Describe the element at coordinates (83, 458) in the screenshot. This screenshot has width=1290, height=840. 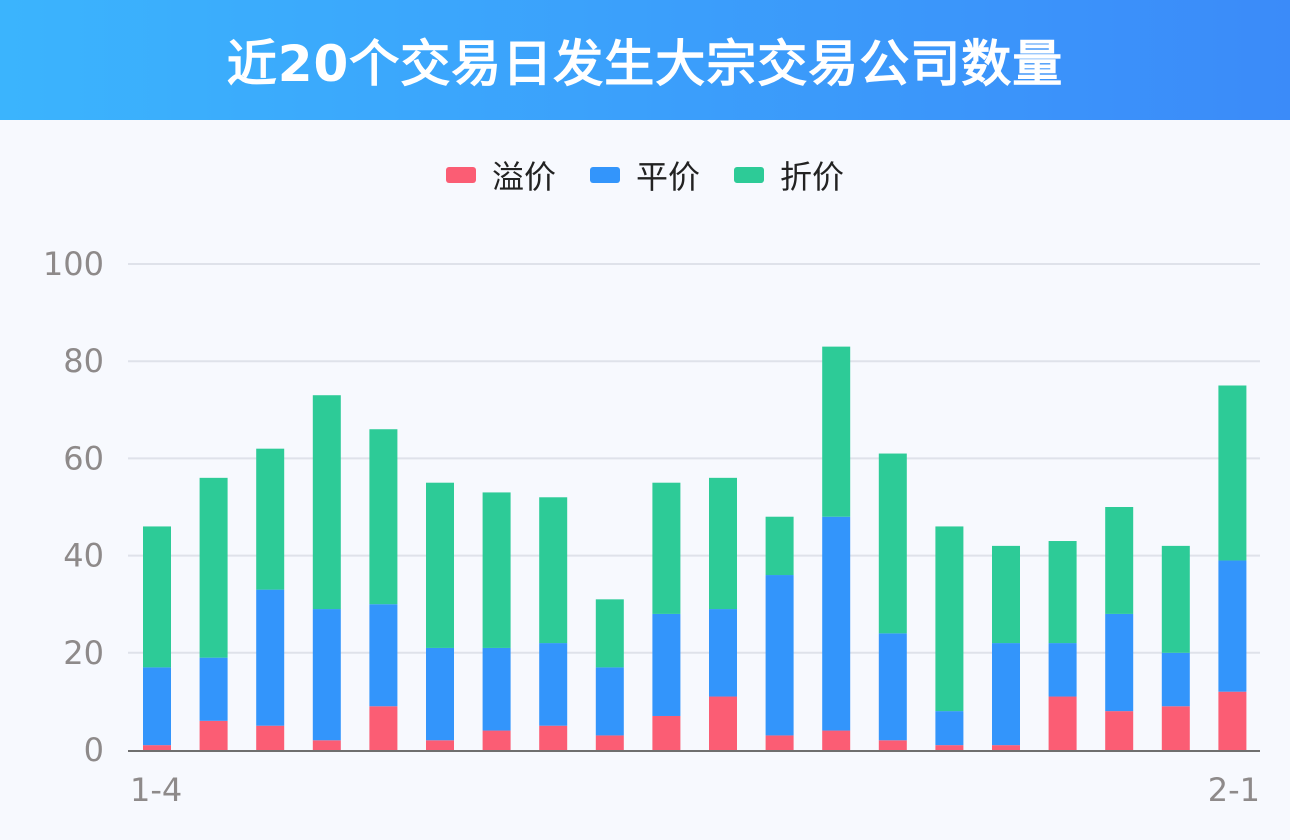
I see `y-tick-label: 60` at that location.